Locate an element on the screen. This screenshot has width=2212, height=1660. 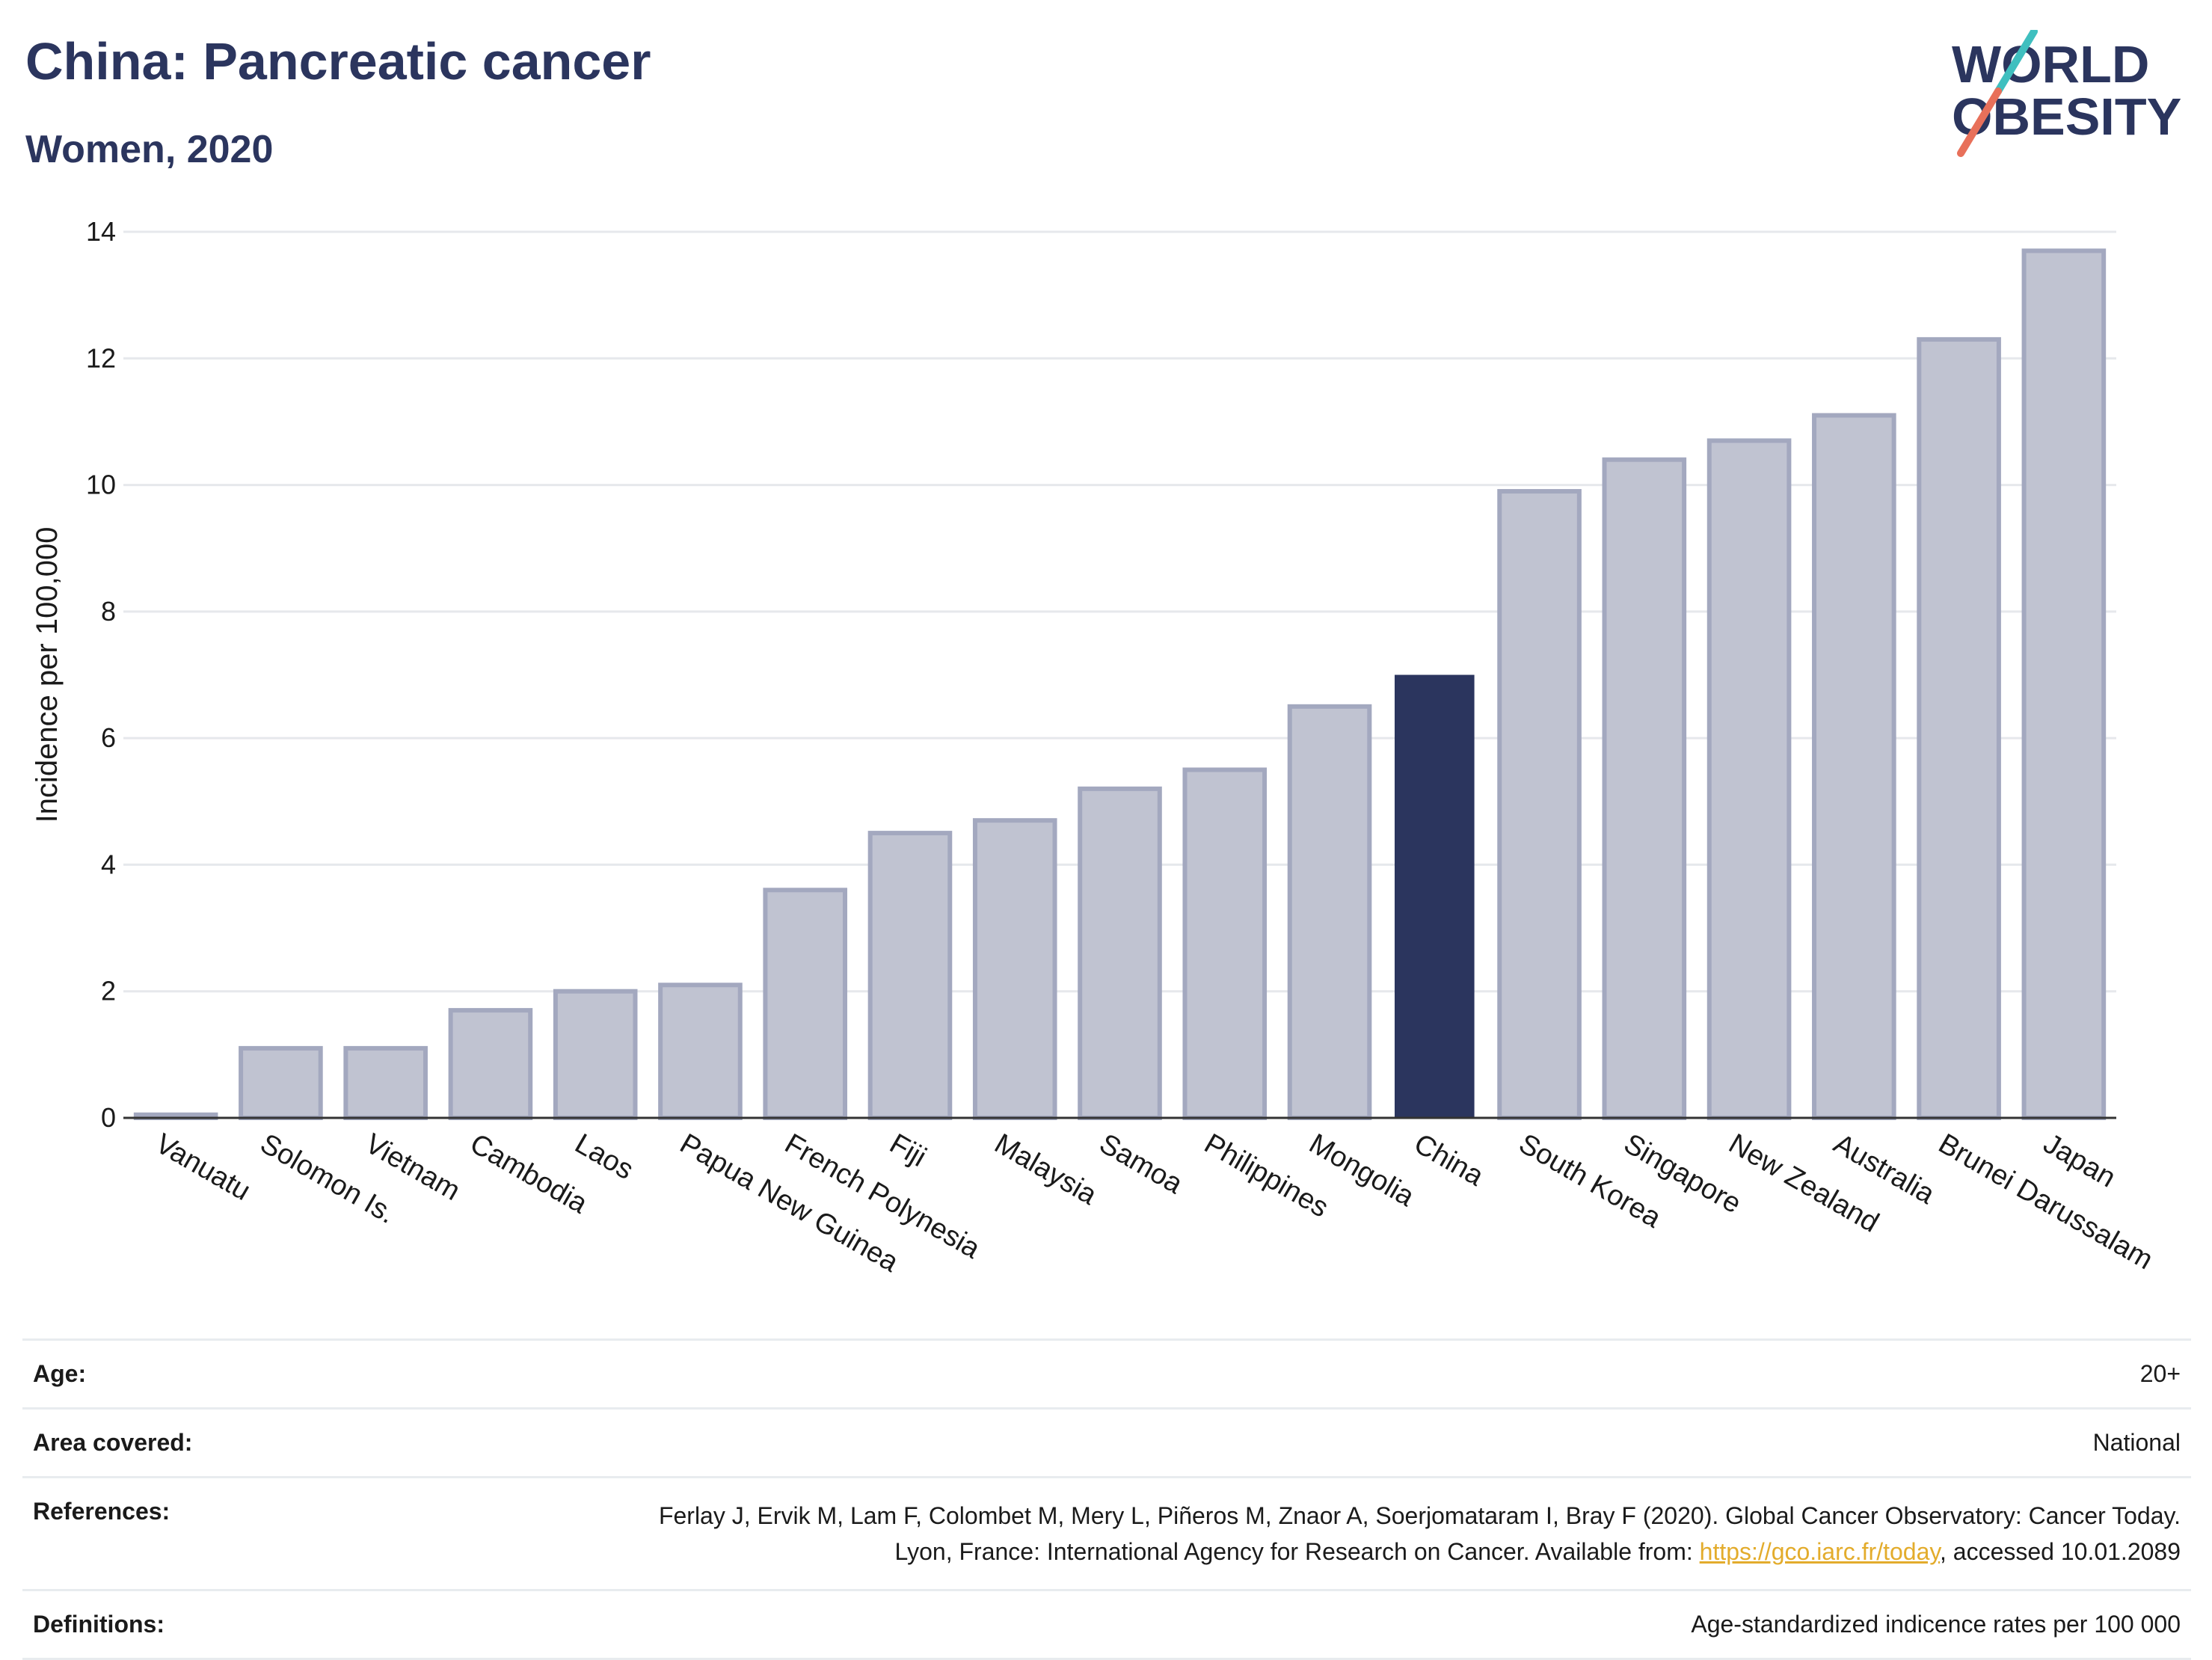
logo-line1: WORLD is located at coordinates (2050, 64).